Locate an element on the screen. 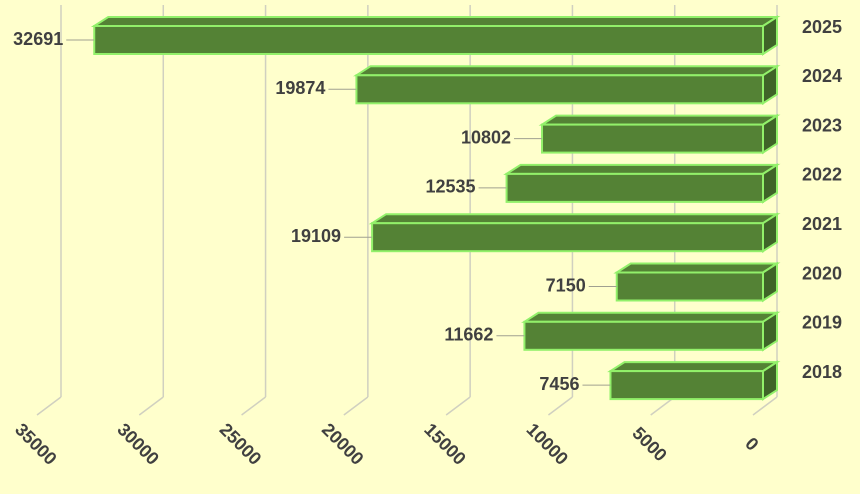 This screenshot has width=860, height=494. x-tick-label: 30000 is located at coordinates (138, 444).